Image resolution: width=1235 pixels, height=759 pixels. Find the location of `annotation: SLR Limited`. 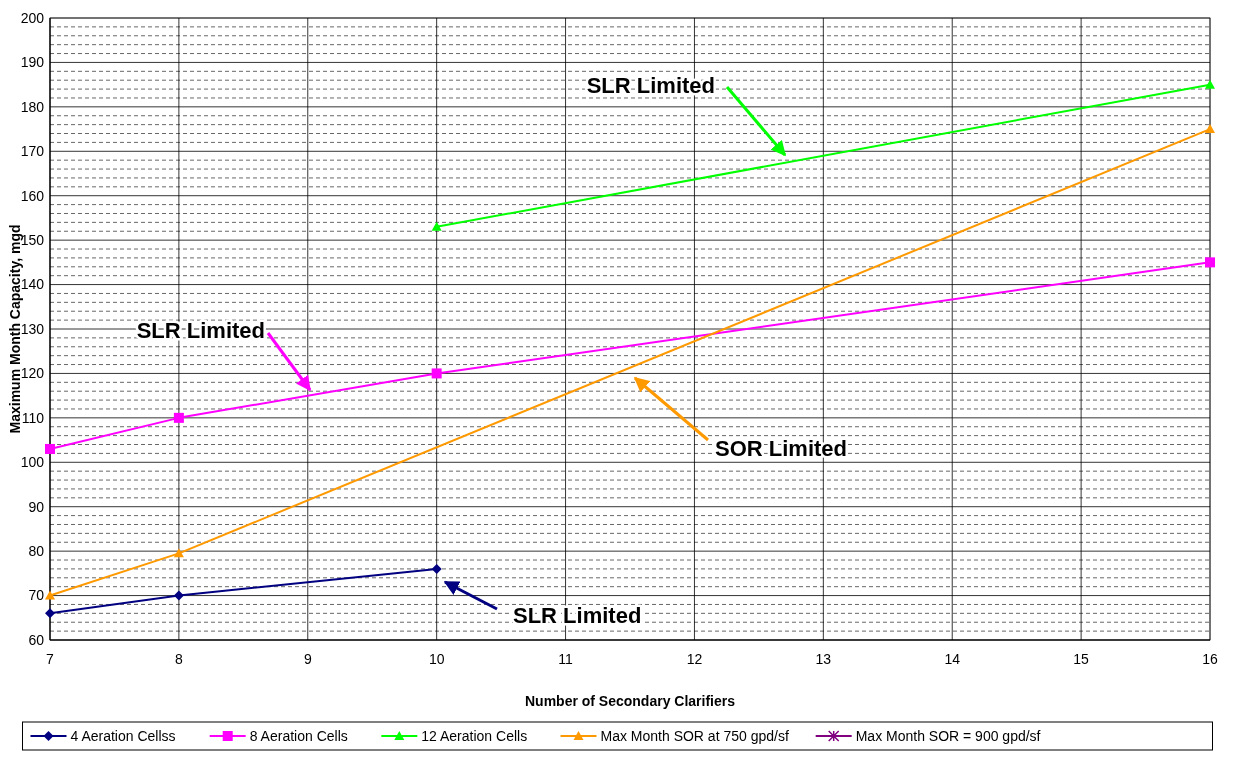

annotation: SLR Limited is located at coordinates (200, 330).